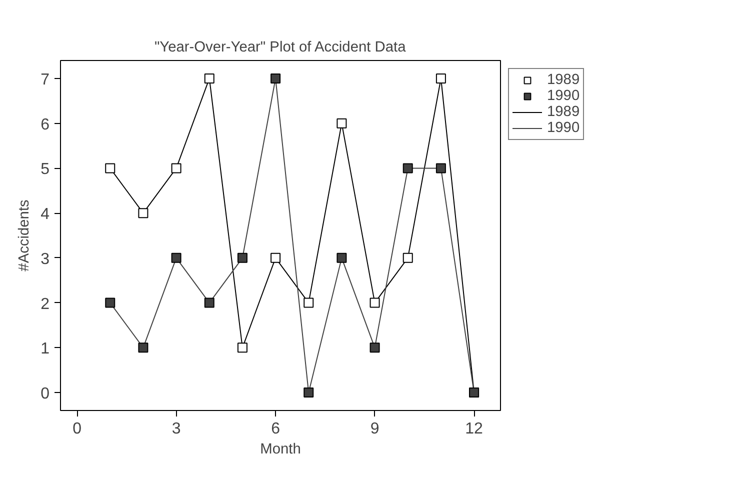 The height and width of the screenshot is (502, 733). What do you see at coordinates (45, 79) in the screenshot?
I see `y-tick-label: 7` at bounding box center [45, 79].